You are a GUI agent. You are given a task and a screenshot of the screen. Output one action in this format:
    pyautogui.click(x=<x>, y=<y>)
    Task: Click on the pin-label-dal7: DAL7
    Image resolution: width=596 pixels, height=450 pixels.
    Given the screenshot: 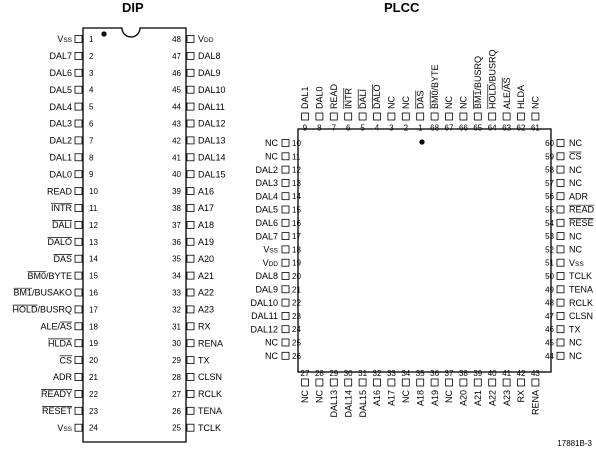 What is the action you would take?
    pyautogui.click(x=60, y=56)
    